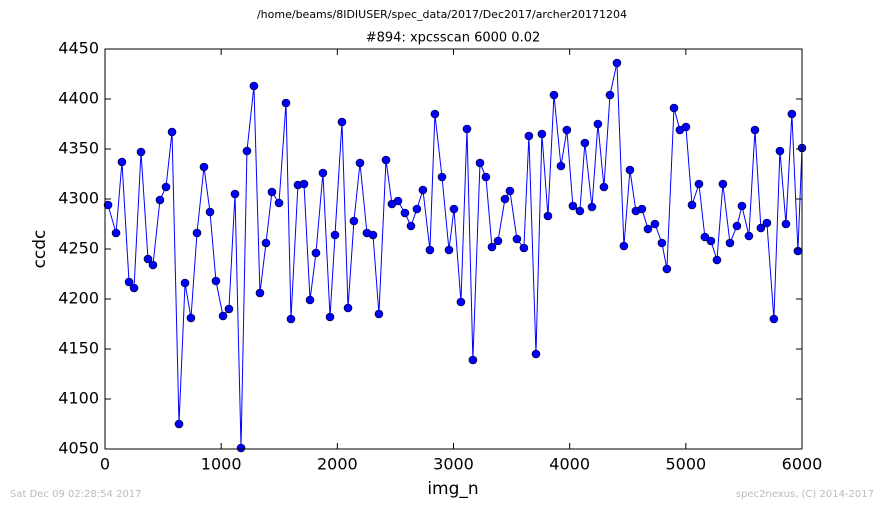 The height and width of the screenshot is (509, 884). What do you see at coordinates (78, 48) in the screenshot?
I see `y-tick-label: 4450` at bounding box center [78, 48].